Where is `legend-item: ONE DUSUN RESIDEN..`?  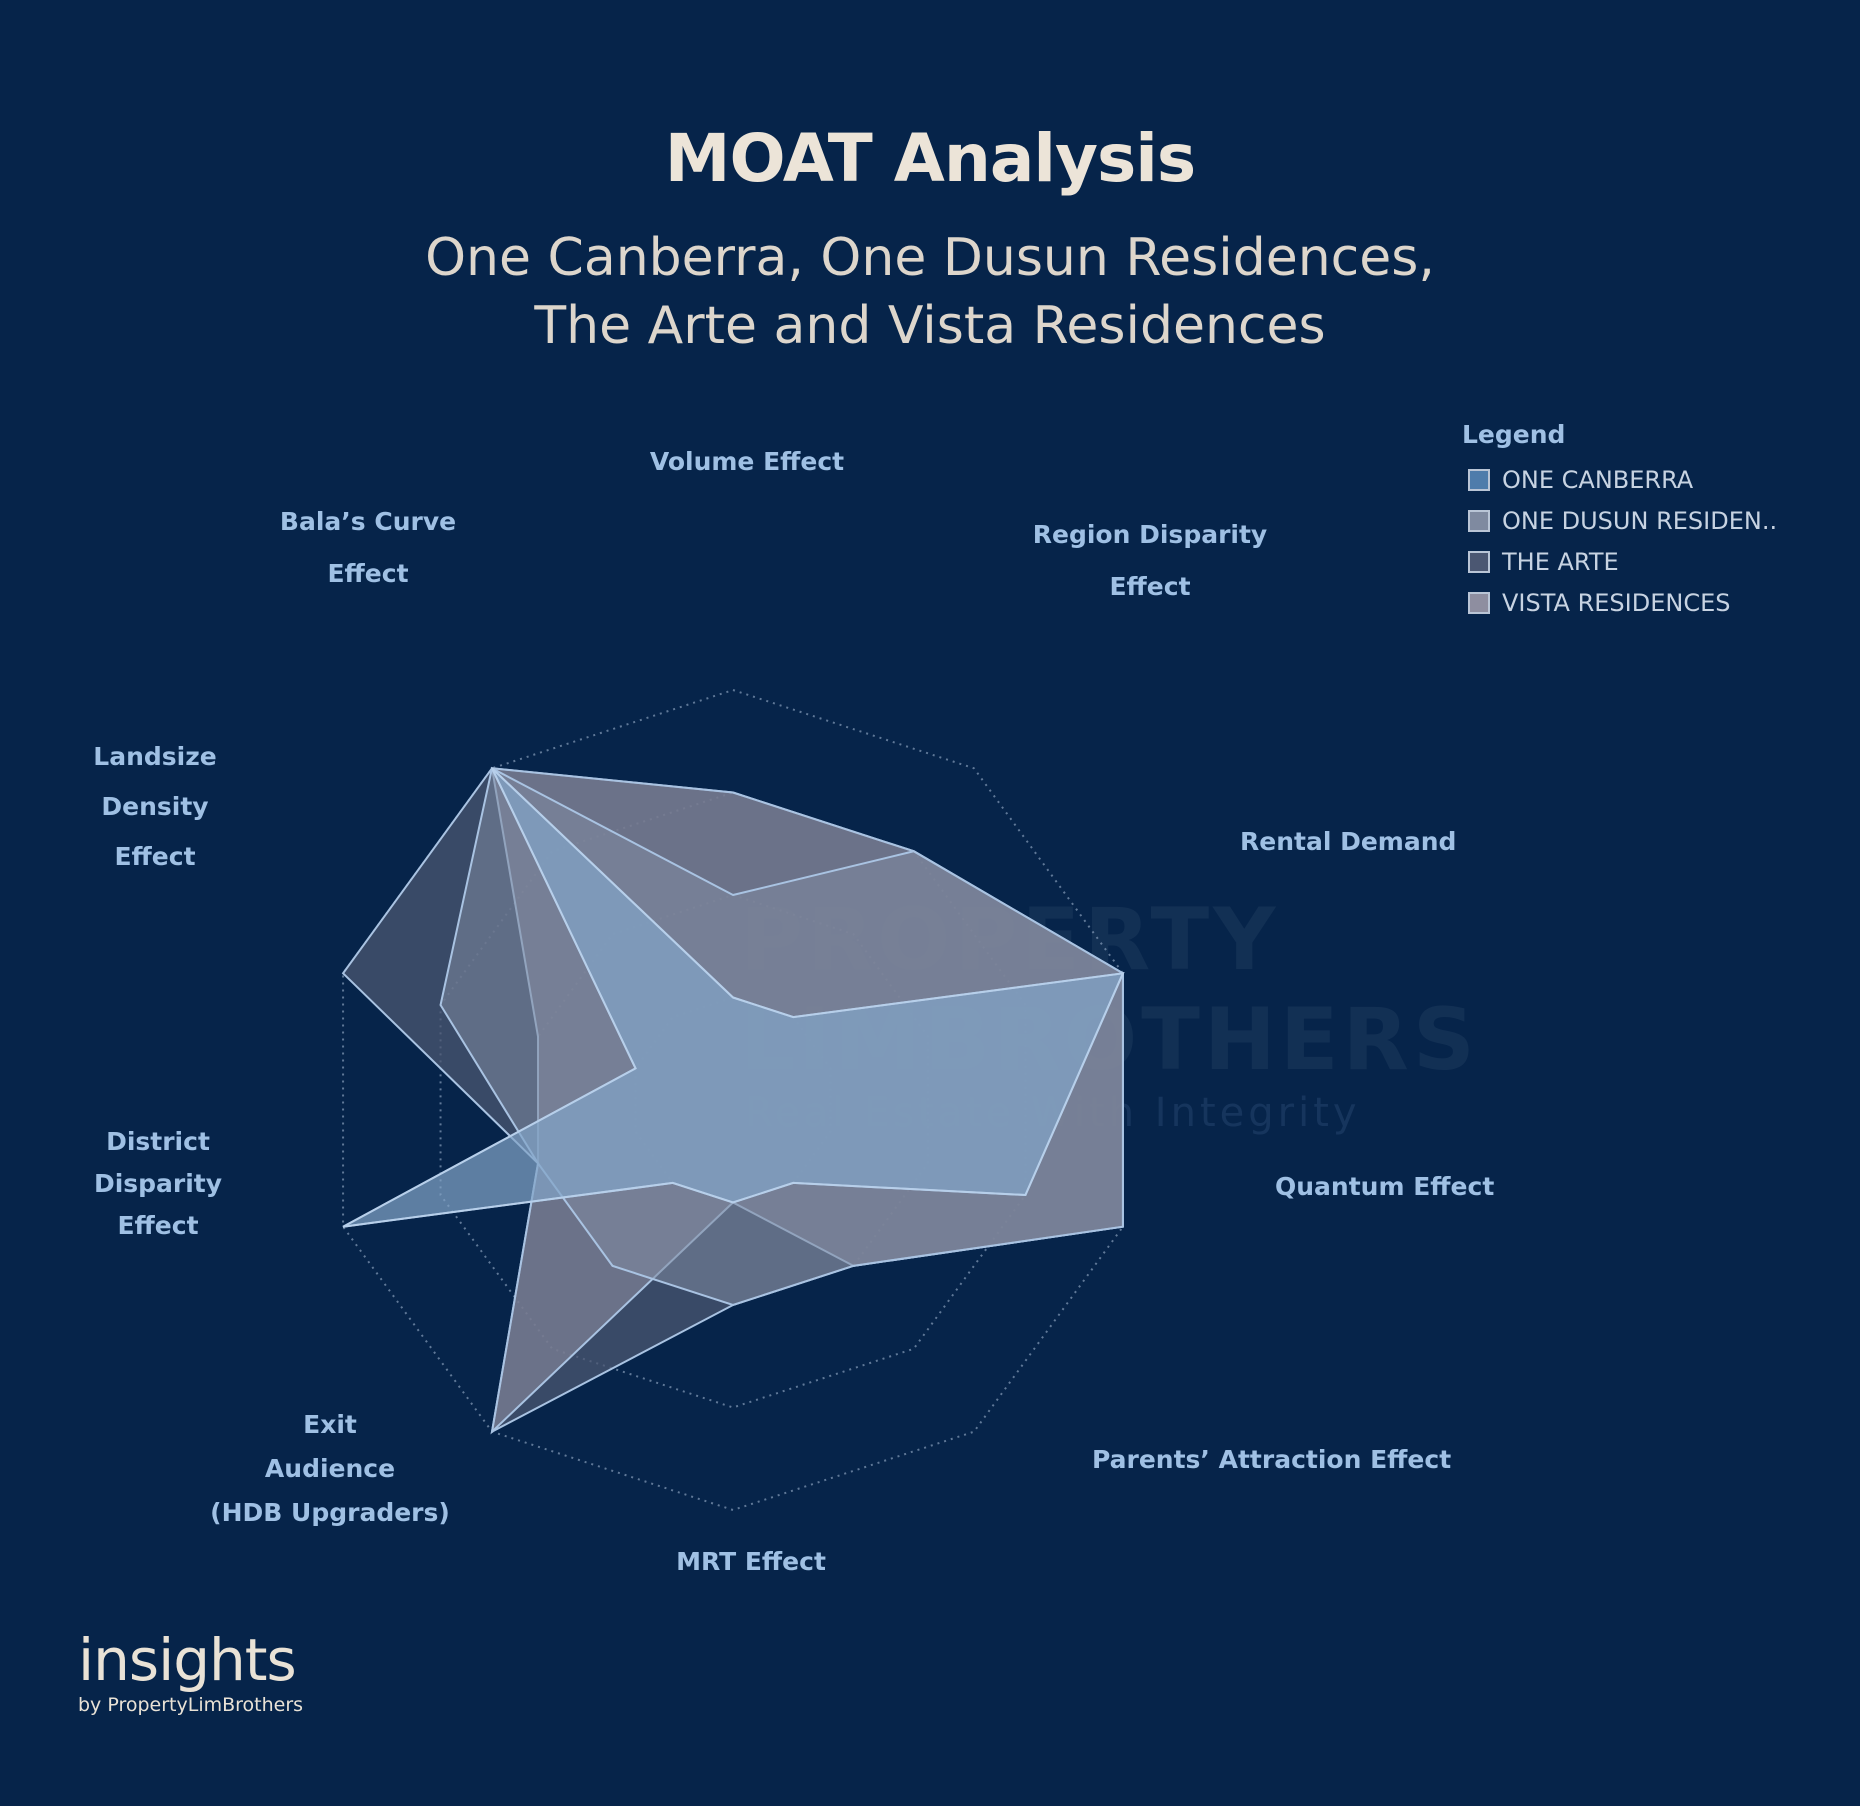
legend-item: ONE DUSUN RESIDEN.. is located at coordinates (1619, 520).